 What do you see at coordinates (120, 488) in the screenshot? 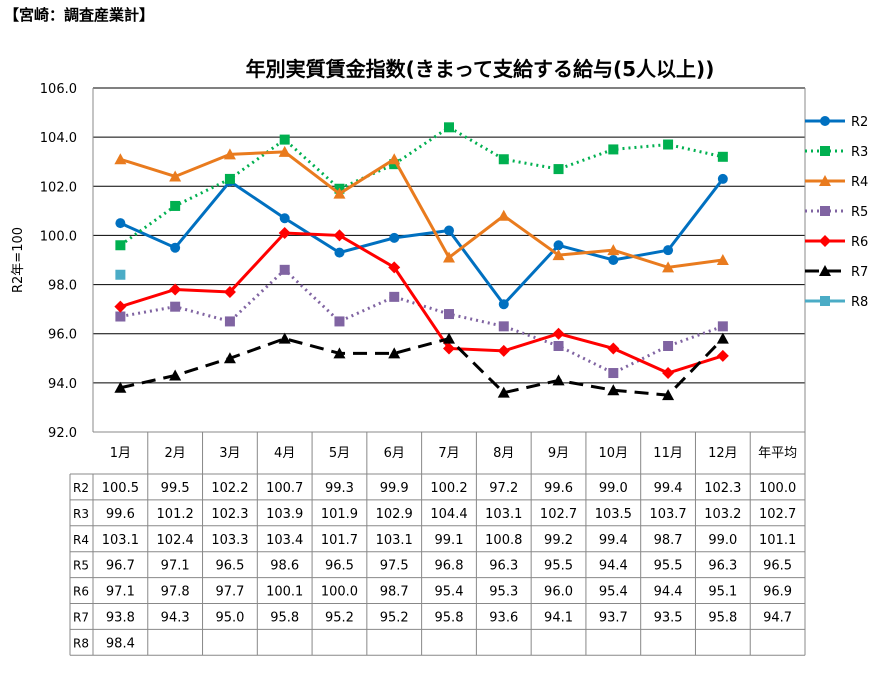
I see `table-cell: 100.5` at bounding box center [120, 488].